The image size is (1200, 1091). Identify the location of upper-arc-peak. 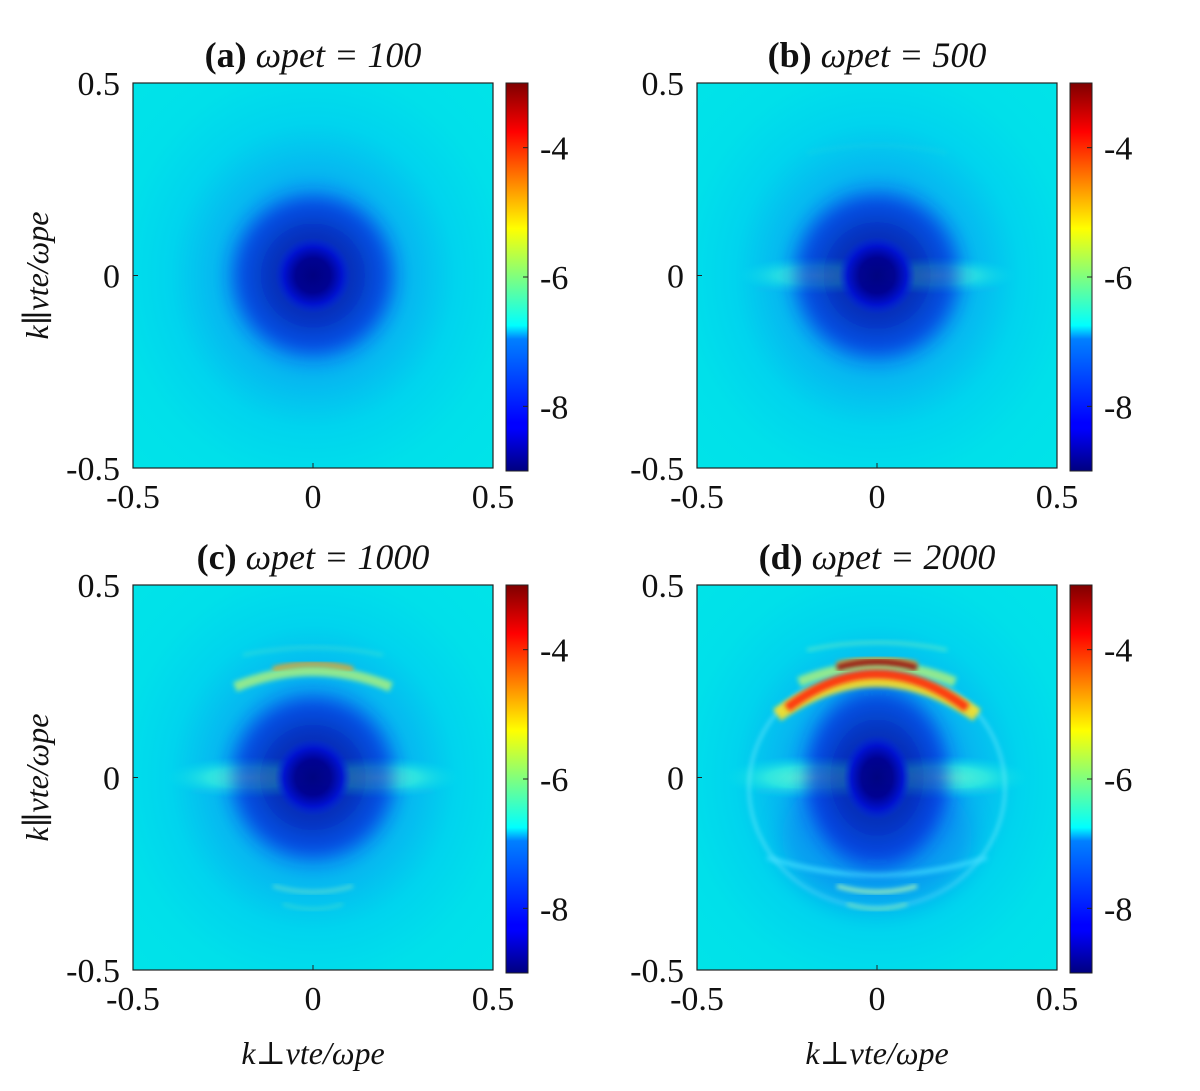
(877, 665).